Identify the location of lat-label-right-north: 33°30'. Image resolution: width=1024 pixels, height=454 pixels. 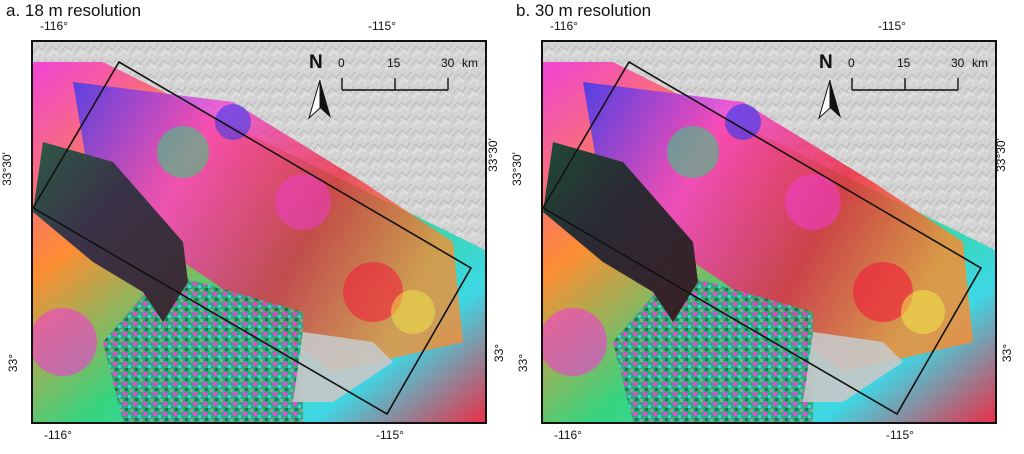
(492, 155).